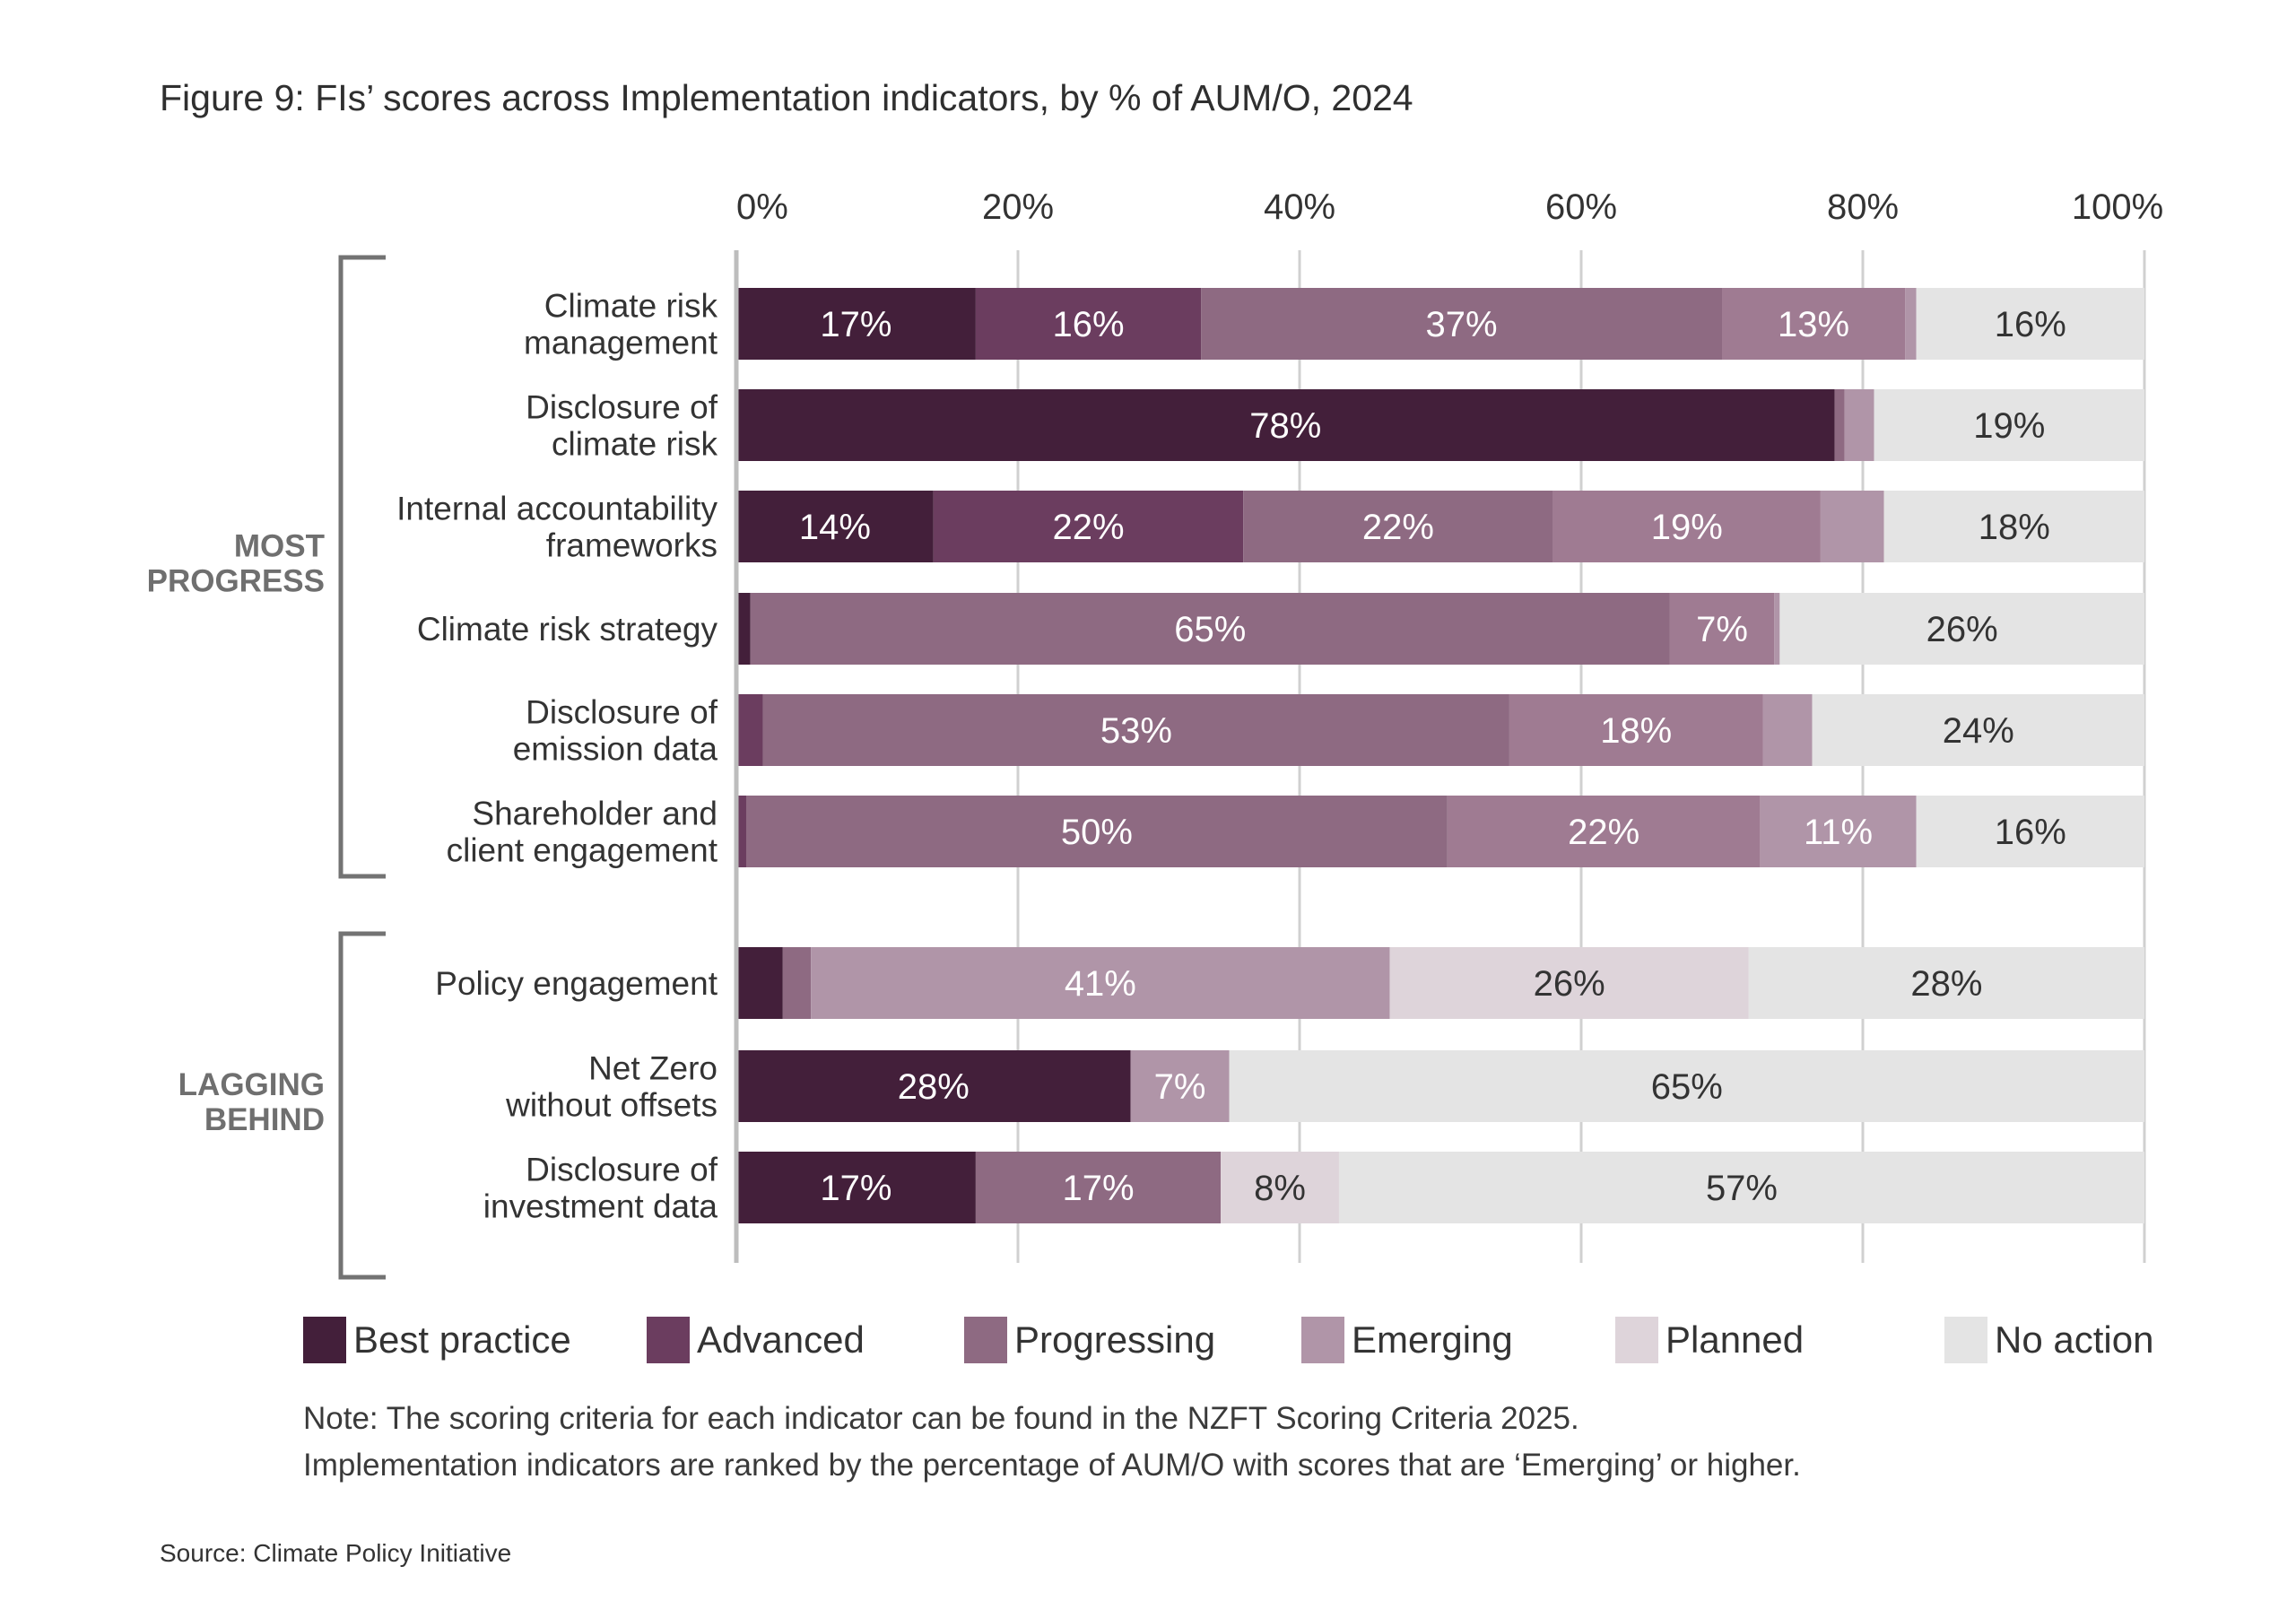  I want to click on data-label: 14%, so click(835, 527).